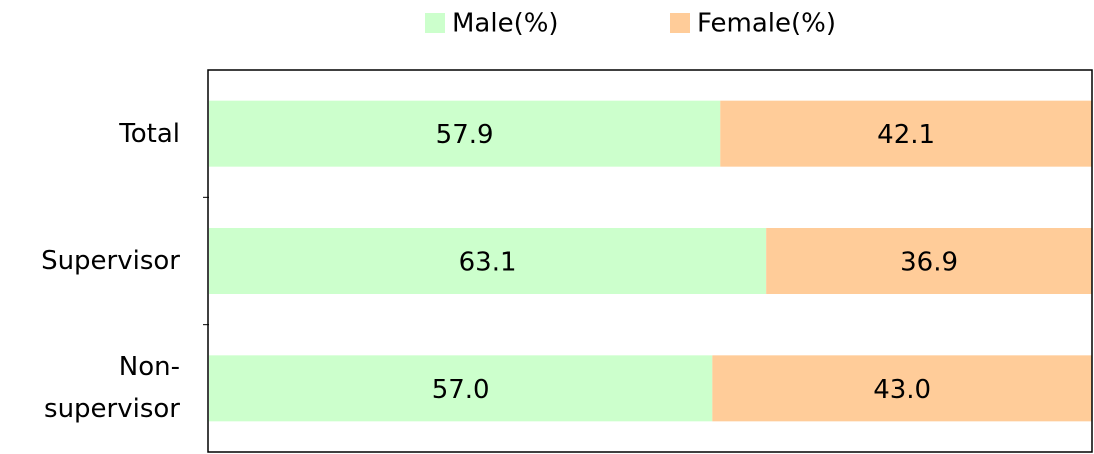 This screenshot has height=454, width=1094. I want to click on legend-label: Female(%), so click(766, 24).